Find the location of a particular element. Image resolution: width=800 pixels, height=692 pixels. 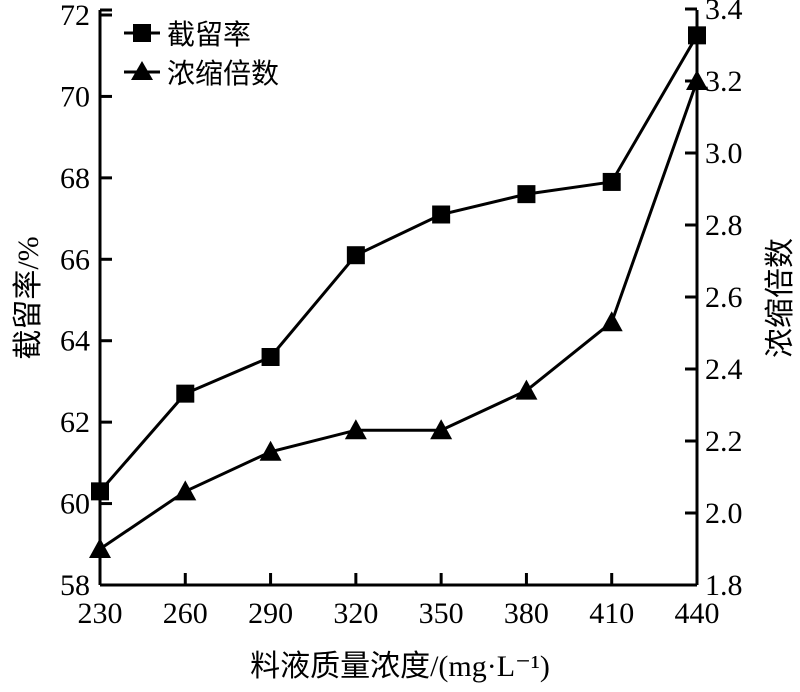

y-tick-label-left: 58 is located at coordinates (75, 585).